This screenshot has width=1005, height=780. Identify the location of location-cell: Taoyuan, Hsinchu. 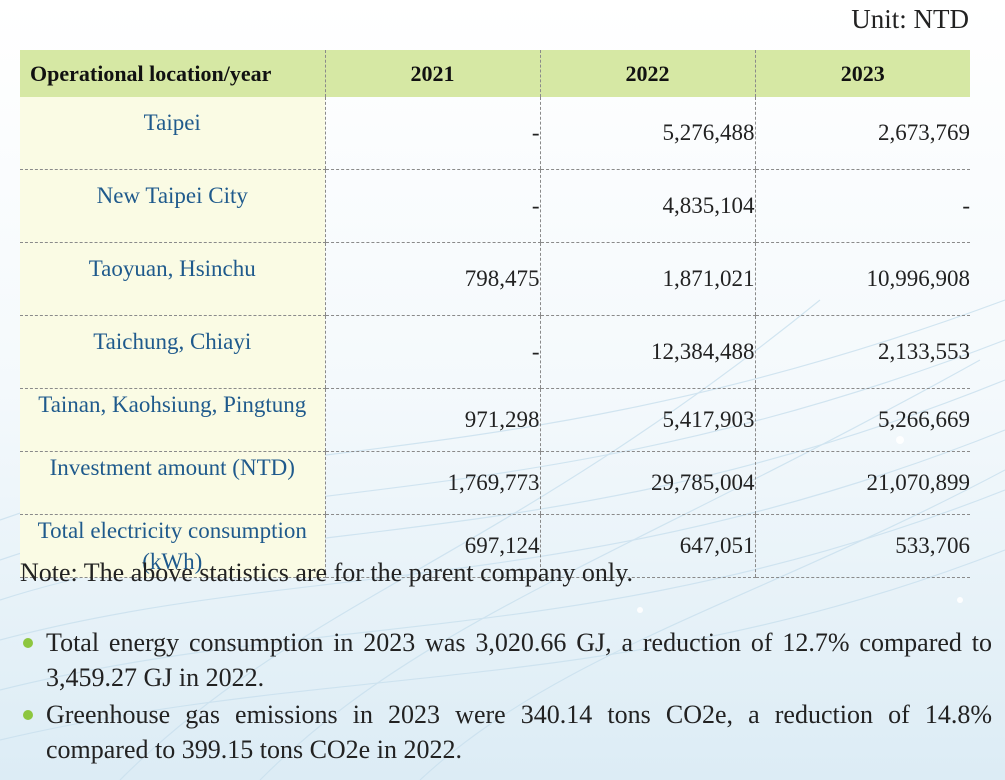
(172, 279).